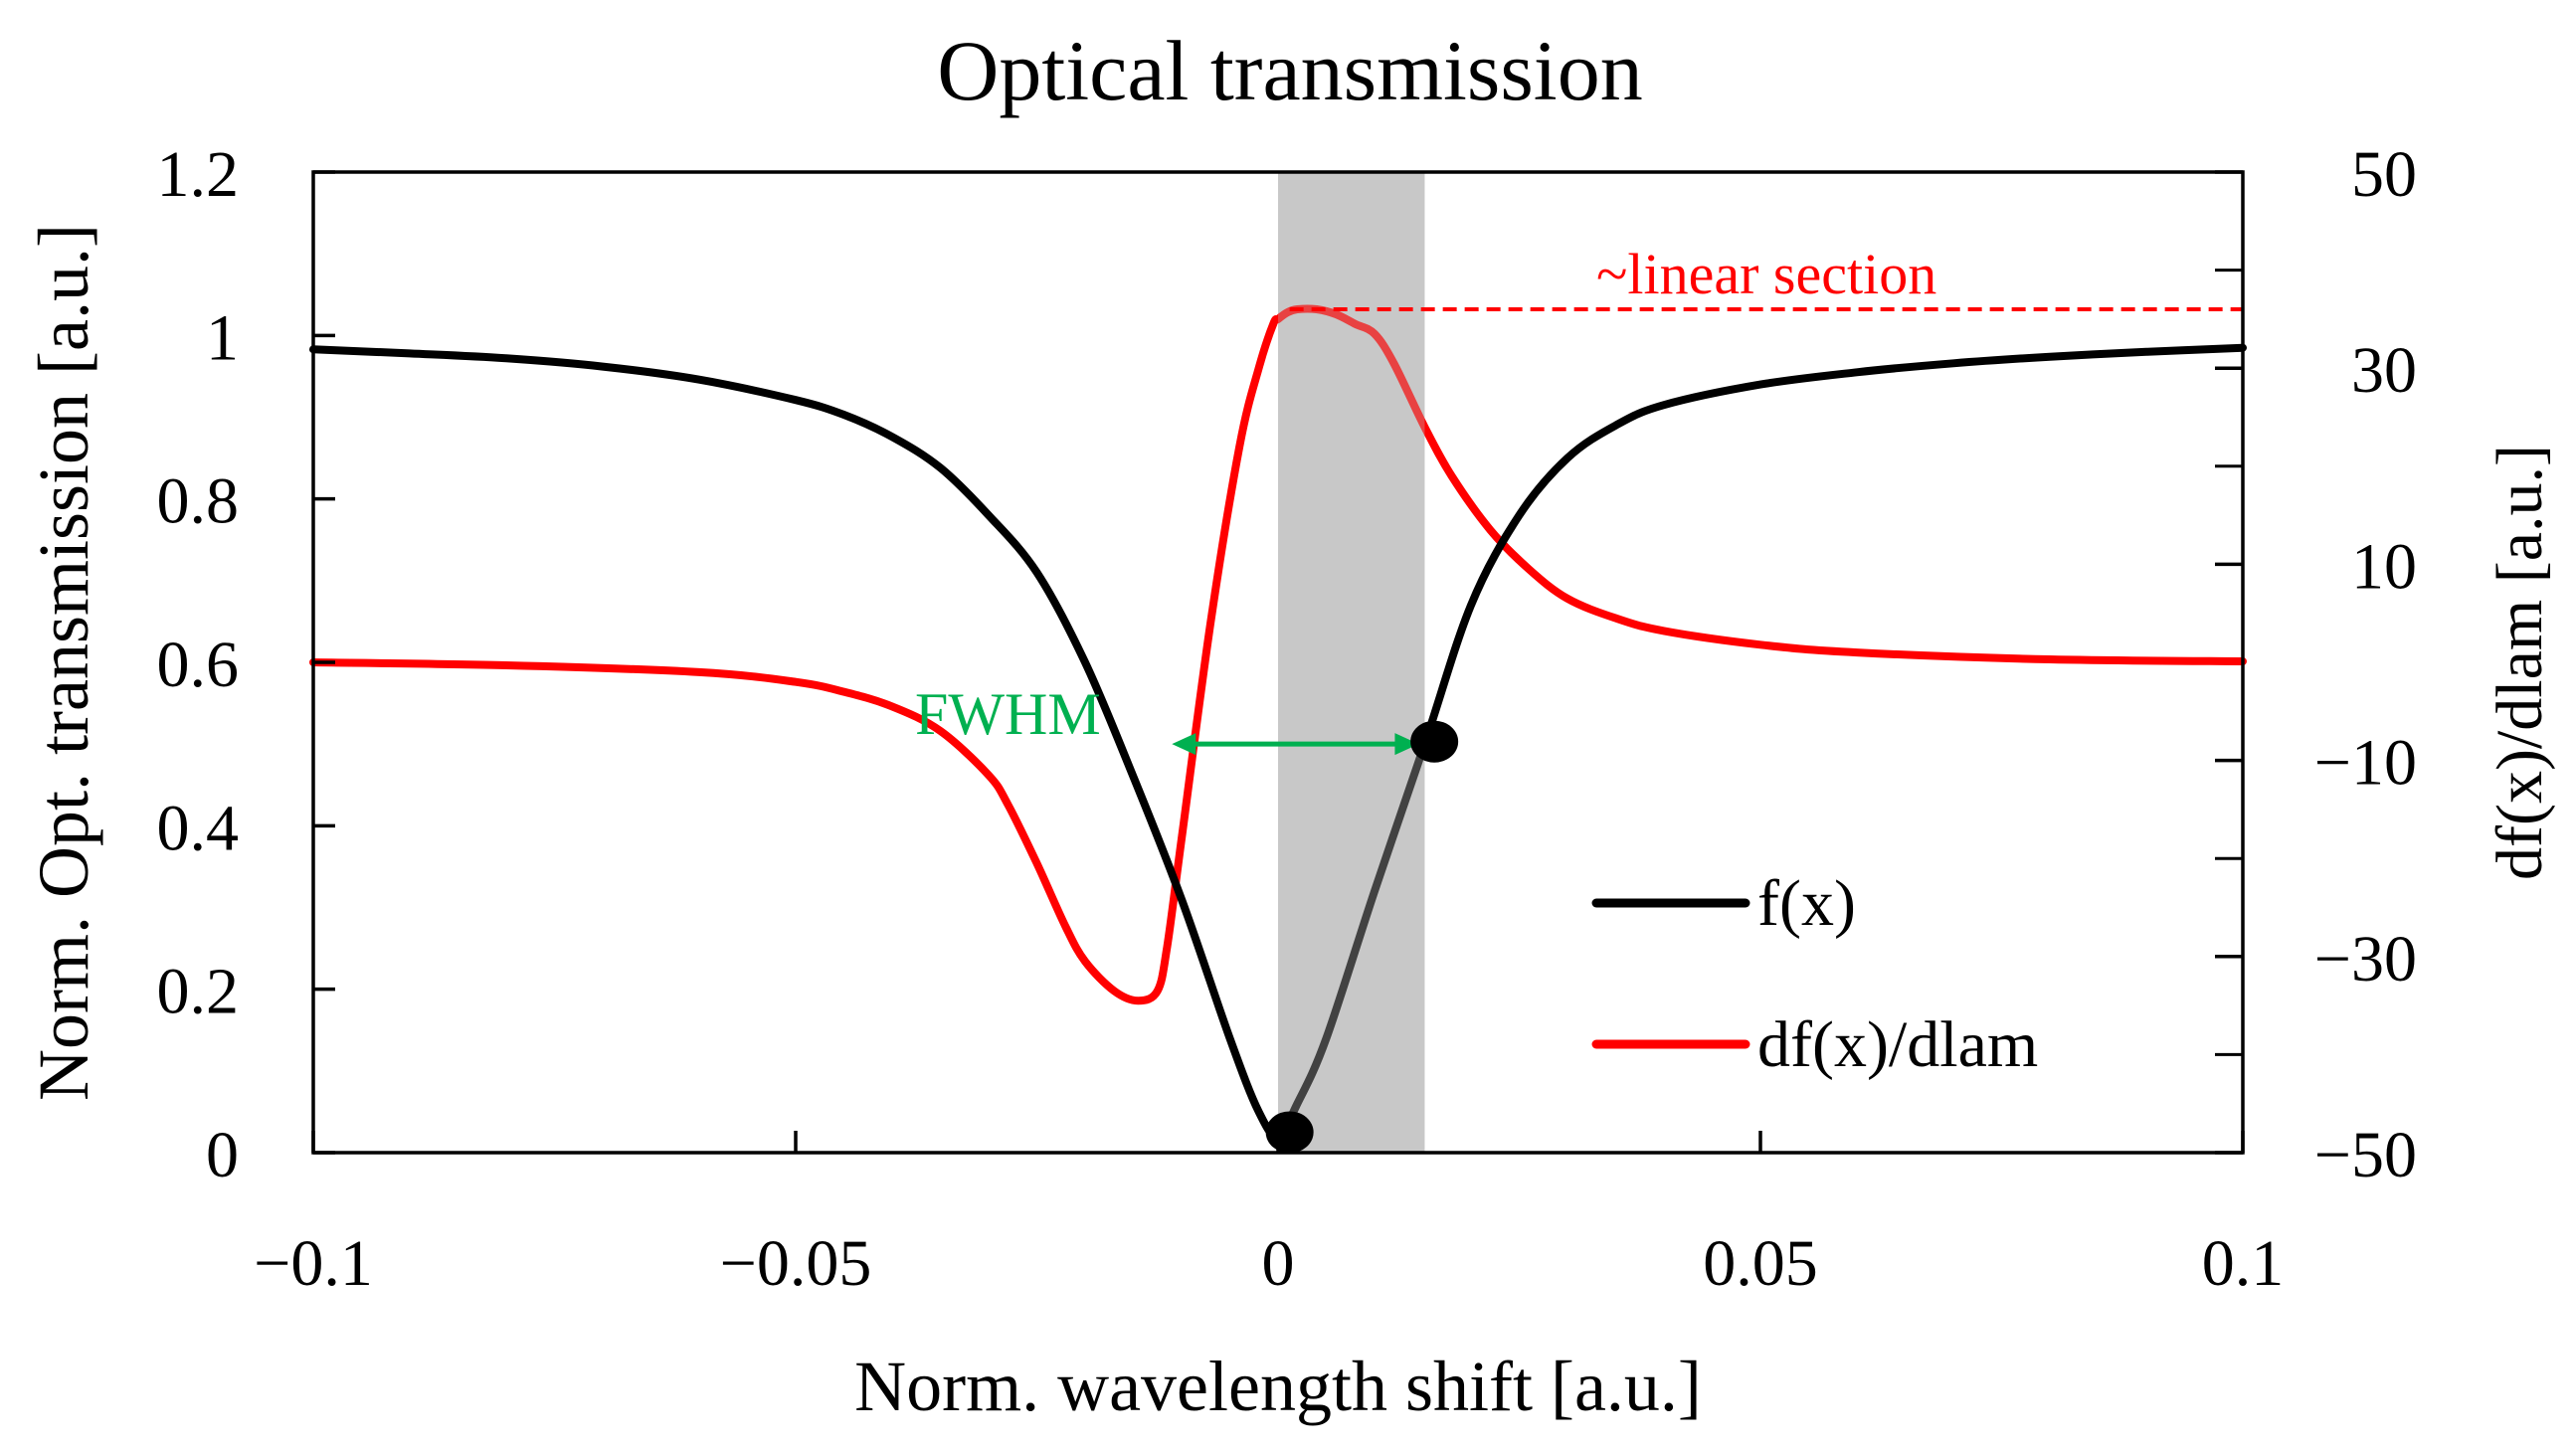 This screenshot has height=1451, width=2576. What do you see at coordinates (2384, 566) in the screenshot?
I see `y2-tick-label: 10` at bounding box center [2384, 566].